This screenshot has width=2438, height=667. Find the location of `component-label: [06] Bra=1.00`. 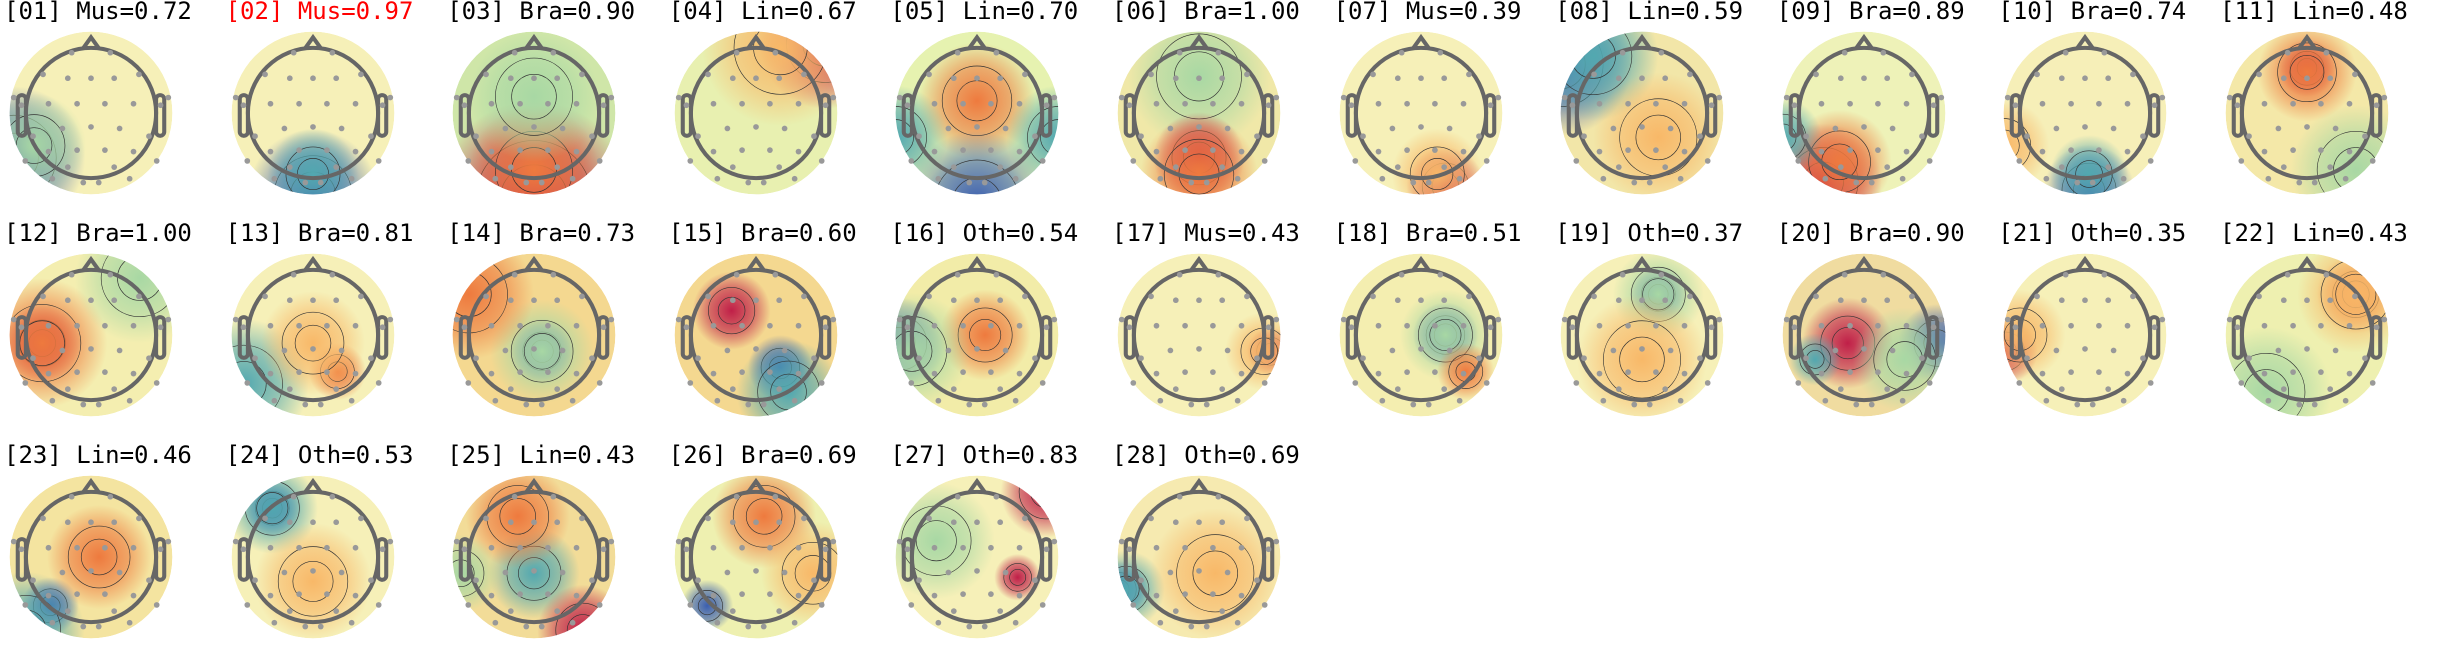

component-label: [06] Bra=1.00 is located at coordinates (1206, 12).